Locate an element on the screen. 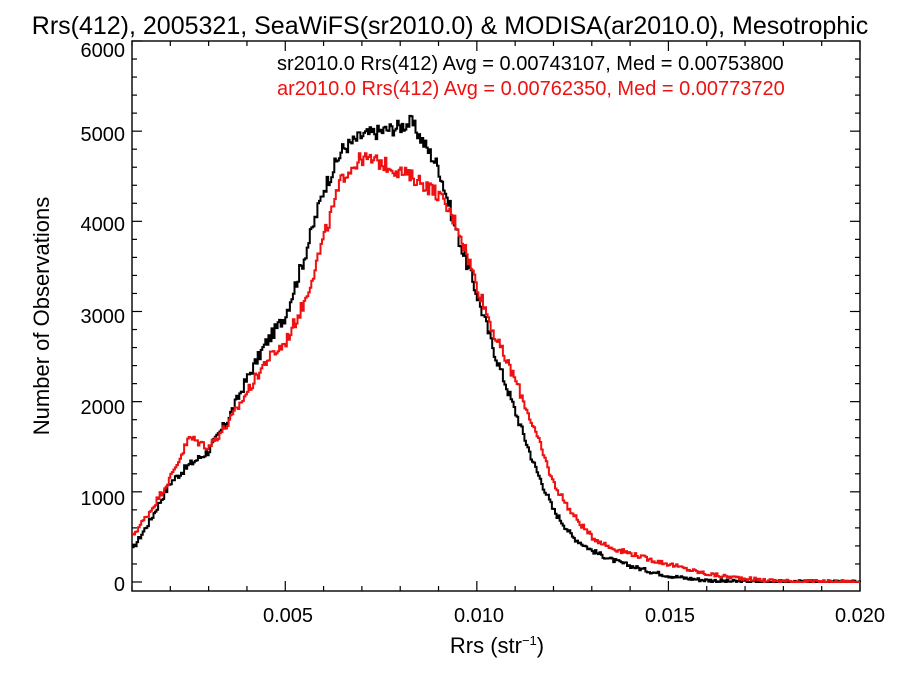 The image size is (900, 675). x-tick-label: 0.010 is located at coordinates (479, 616).